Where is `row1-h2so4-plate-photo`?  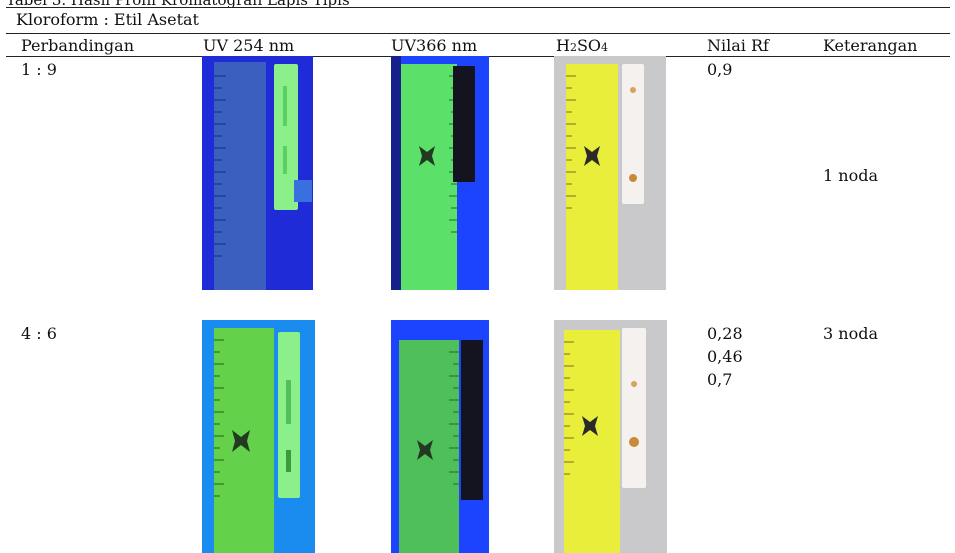
row1-h2so4-plate-photo is located at coordinates (610, 173).